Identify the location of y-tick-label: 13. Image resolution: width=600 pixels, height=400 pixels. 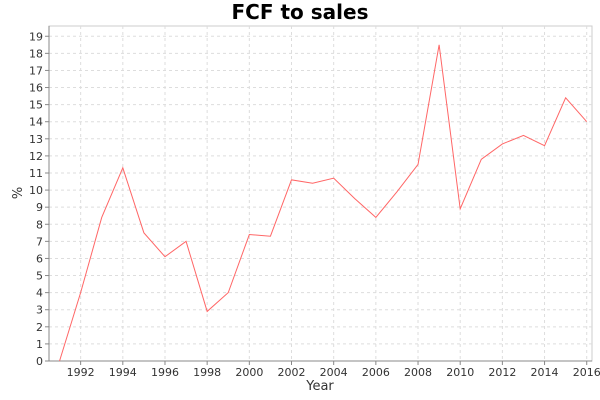
(36, 139).